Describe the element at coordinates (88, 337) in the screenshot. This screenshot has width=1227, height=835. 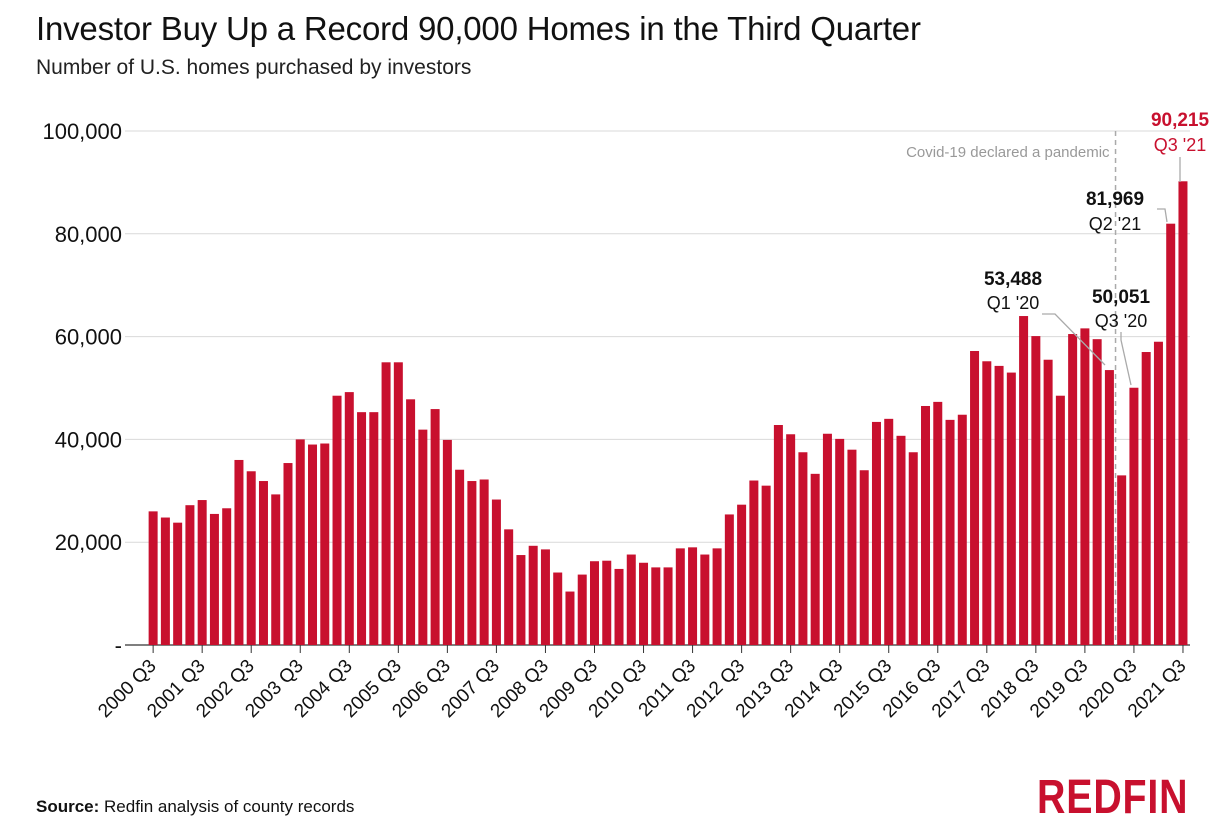
I see `y-tick-label: 60,000` at that location.